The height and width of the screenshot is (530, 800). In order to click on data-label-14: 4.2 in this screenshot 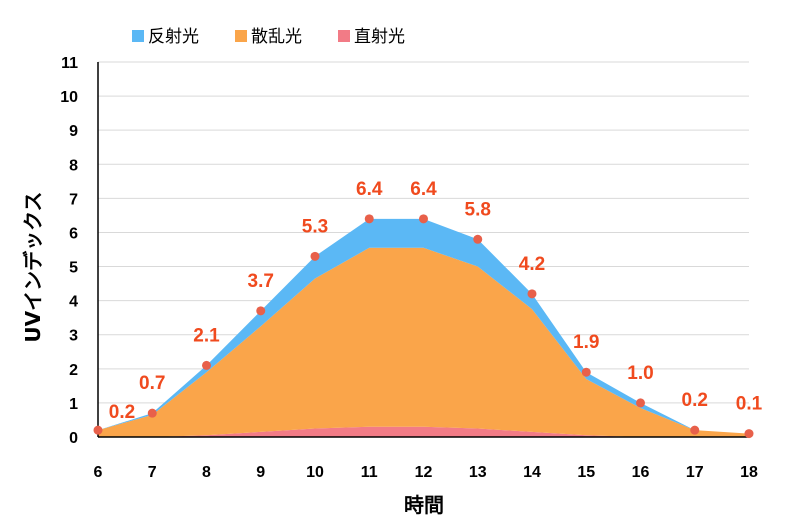, I will do `click(532, 264)`.